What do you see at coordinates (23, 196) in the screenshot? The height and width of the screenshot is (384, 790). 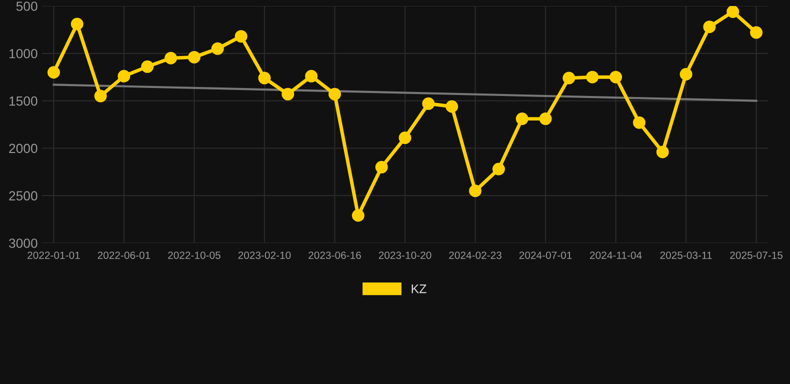 I see `y-tick-label: 2500` at bounding box center [23, 196].